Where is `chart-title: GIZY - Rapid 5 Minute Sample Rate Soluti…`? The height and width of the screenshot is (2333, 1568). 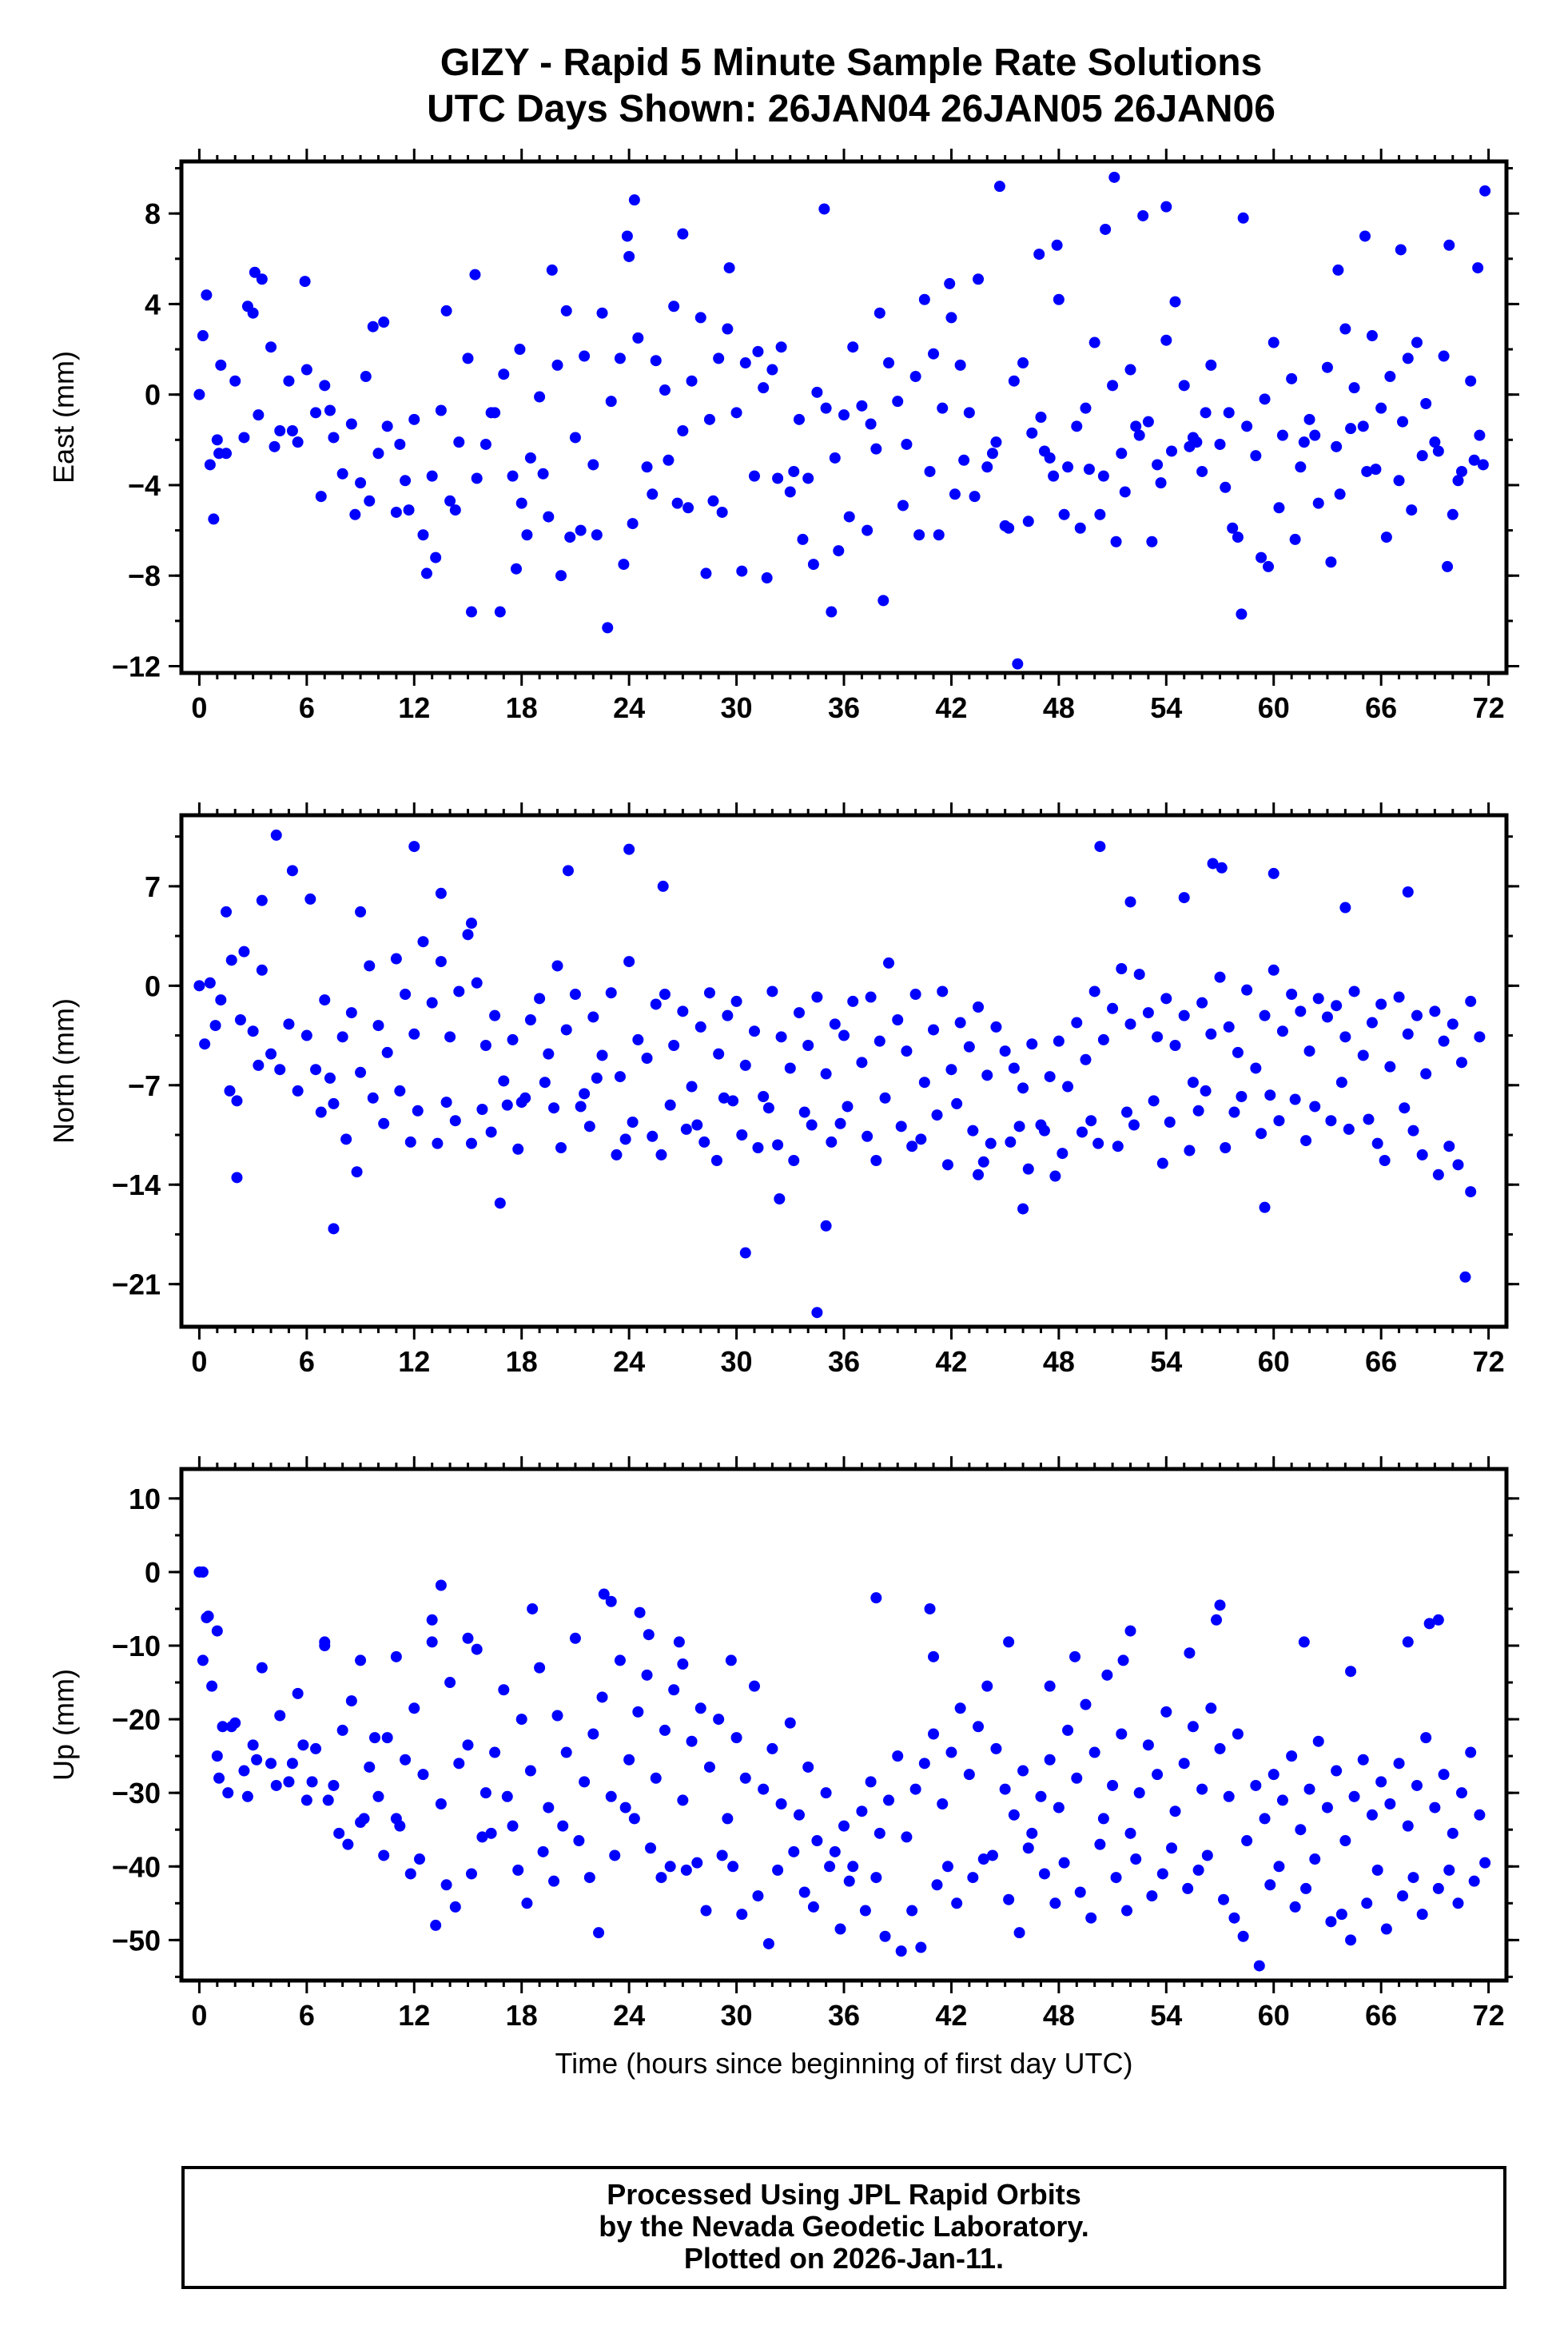
chart-title: GIZY - Rapid 5 Minute Sample Rate Soluti… is located at coordinates (784, 86).